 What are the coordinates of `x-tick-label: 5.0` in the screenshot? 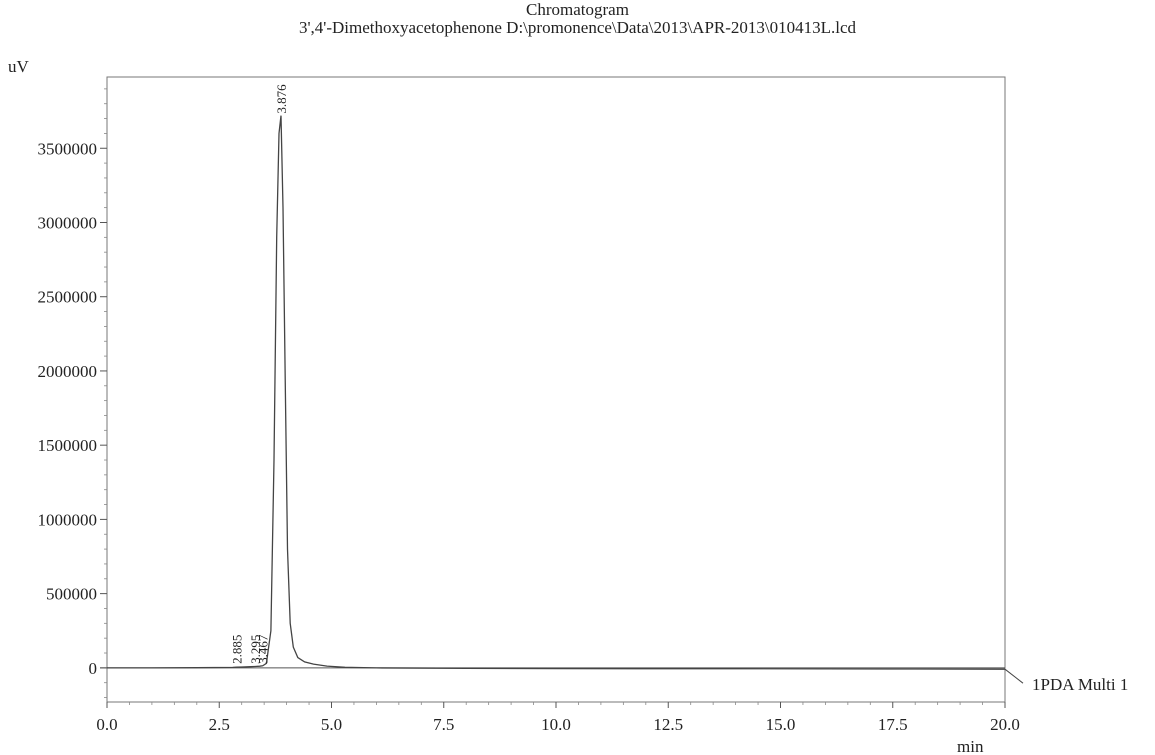 It's located at (331, 724).